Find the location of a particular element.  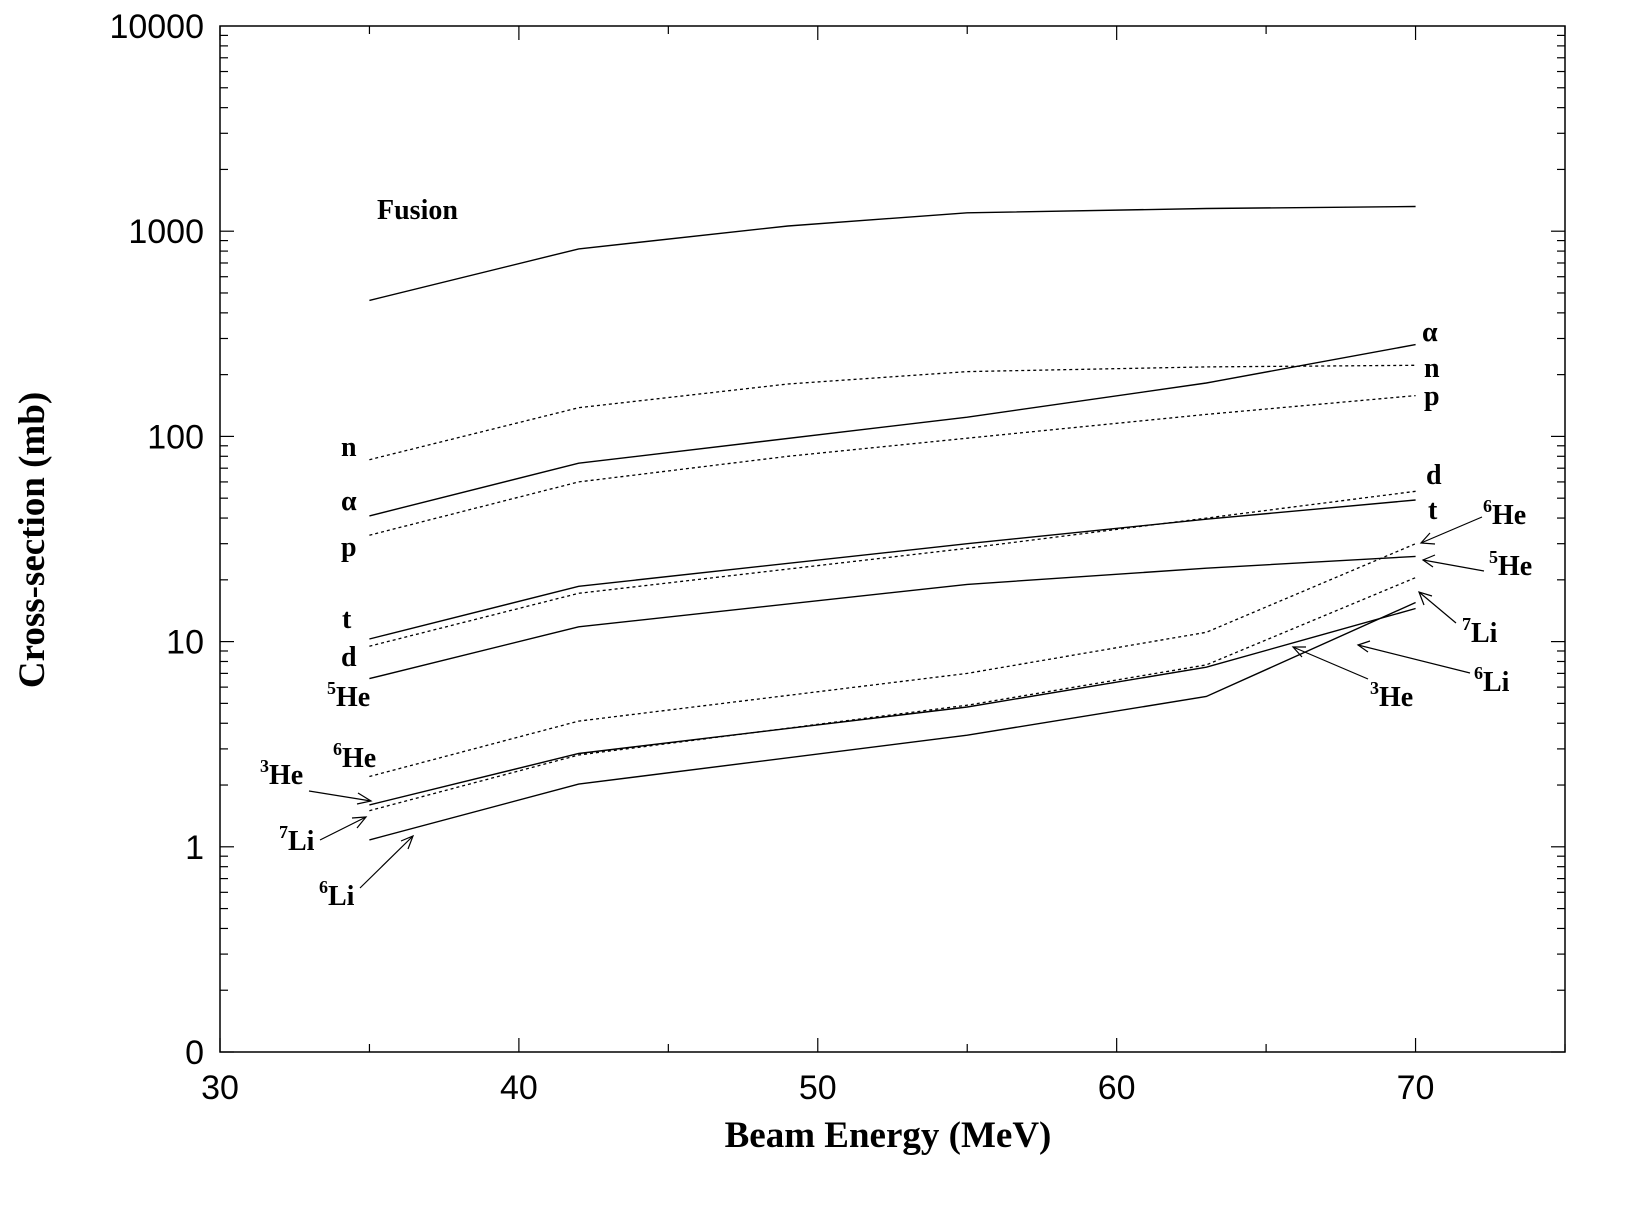

pointer-arrow-6he-right is located at coordinates (1451, 530).